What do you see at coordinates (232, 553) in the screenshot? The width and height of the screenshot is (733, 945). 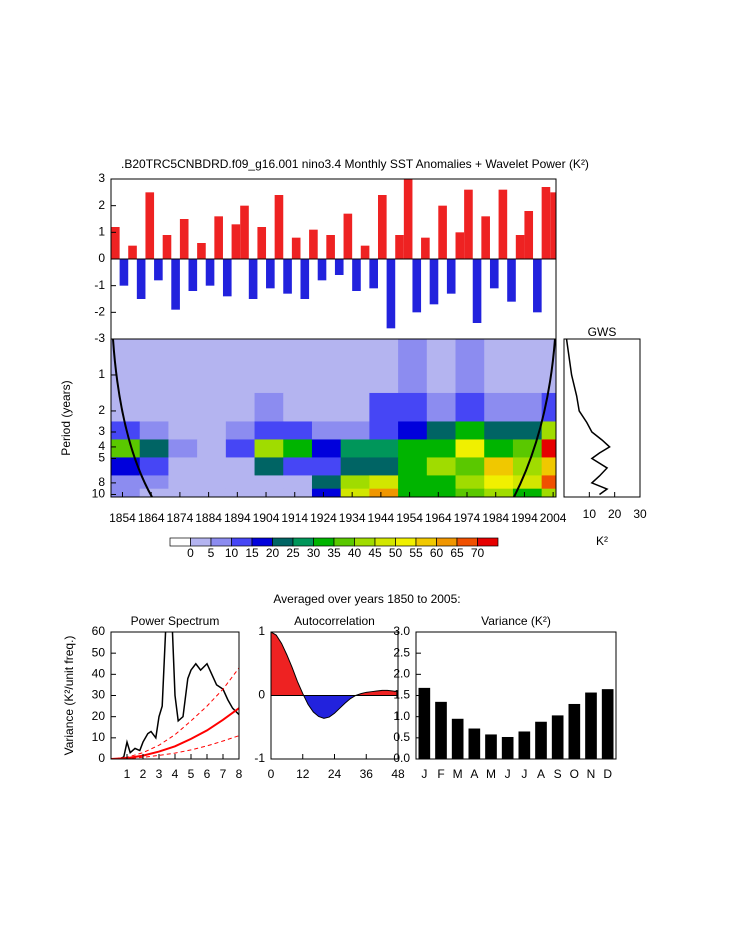 I see `colorbar-label: 10` at bounding box center [232, 553].